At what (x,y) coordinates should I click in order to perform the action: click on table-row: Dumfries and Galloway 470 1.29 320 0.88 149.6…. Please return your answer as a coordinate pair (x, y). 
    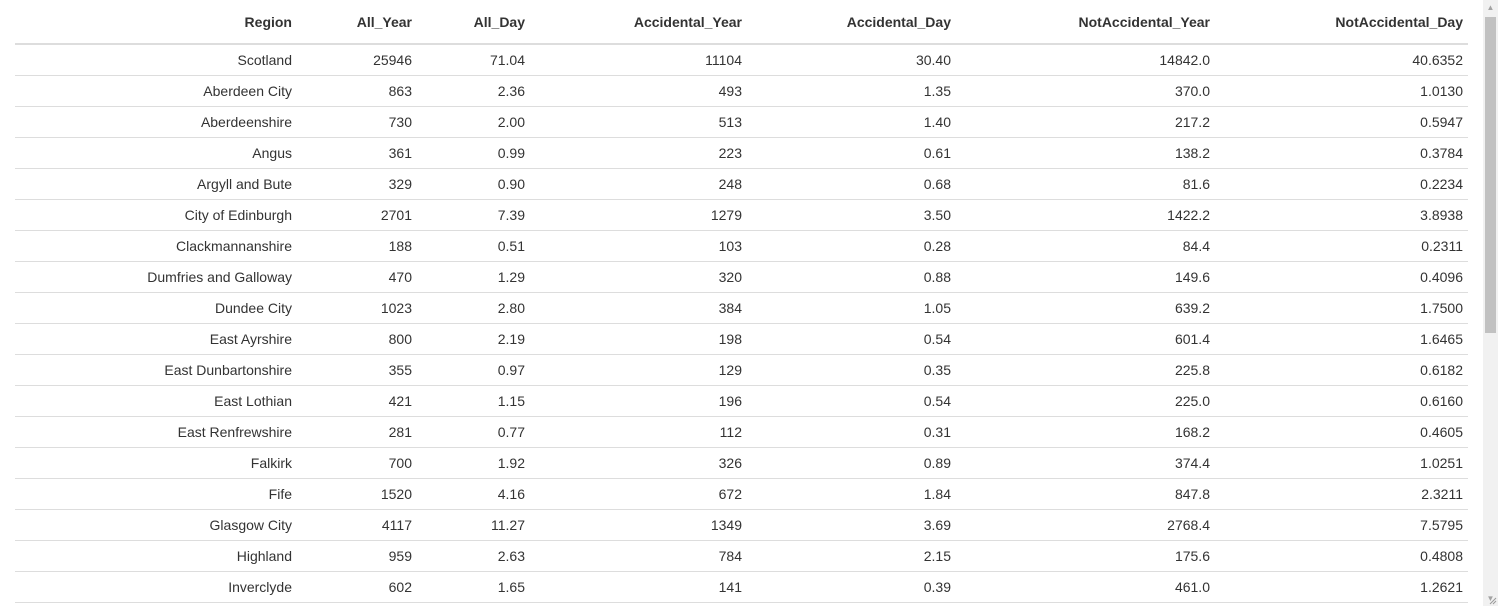
    Looking at the image, I should click on (741, 277).